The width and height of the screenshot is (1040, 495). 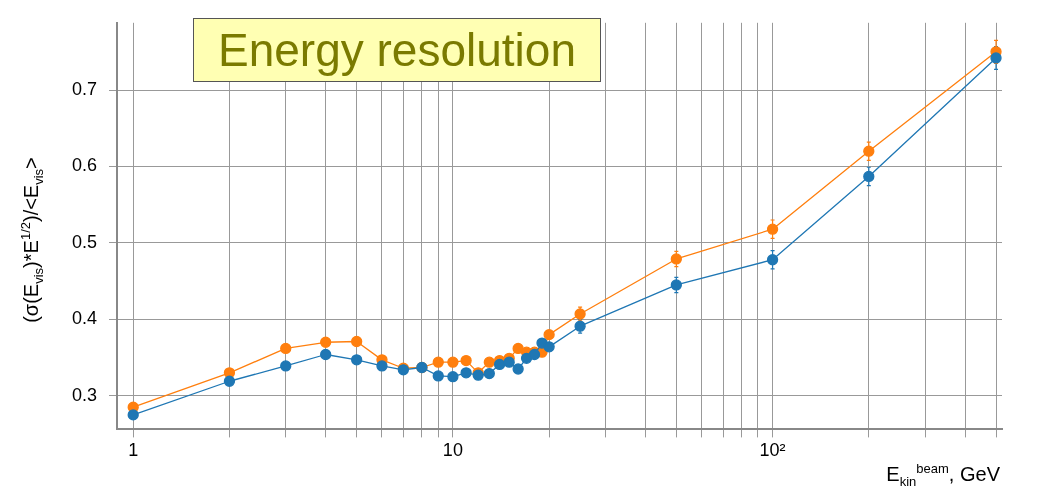 What do you see at coordinates (84, 89) in the screenshot?
I see `y-tick-label: 0.7` at bounding box center [84, 89].